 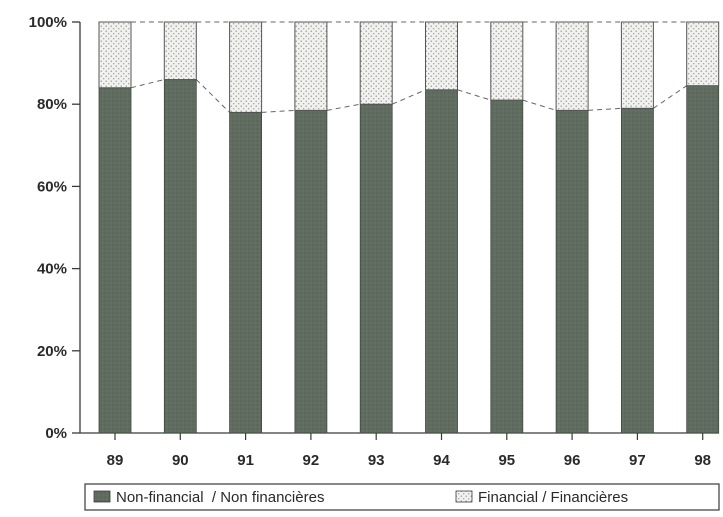 What do you see at coordinates (52, 351) in the screenshot?
I see `y-tick-label: 20%` at bounding box center [52, 351].